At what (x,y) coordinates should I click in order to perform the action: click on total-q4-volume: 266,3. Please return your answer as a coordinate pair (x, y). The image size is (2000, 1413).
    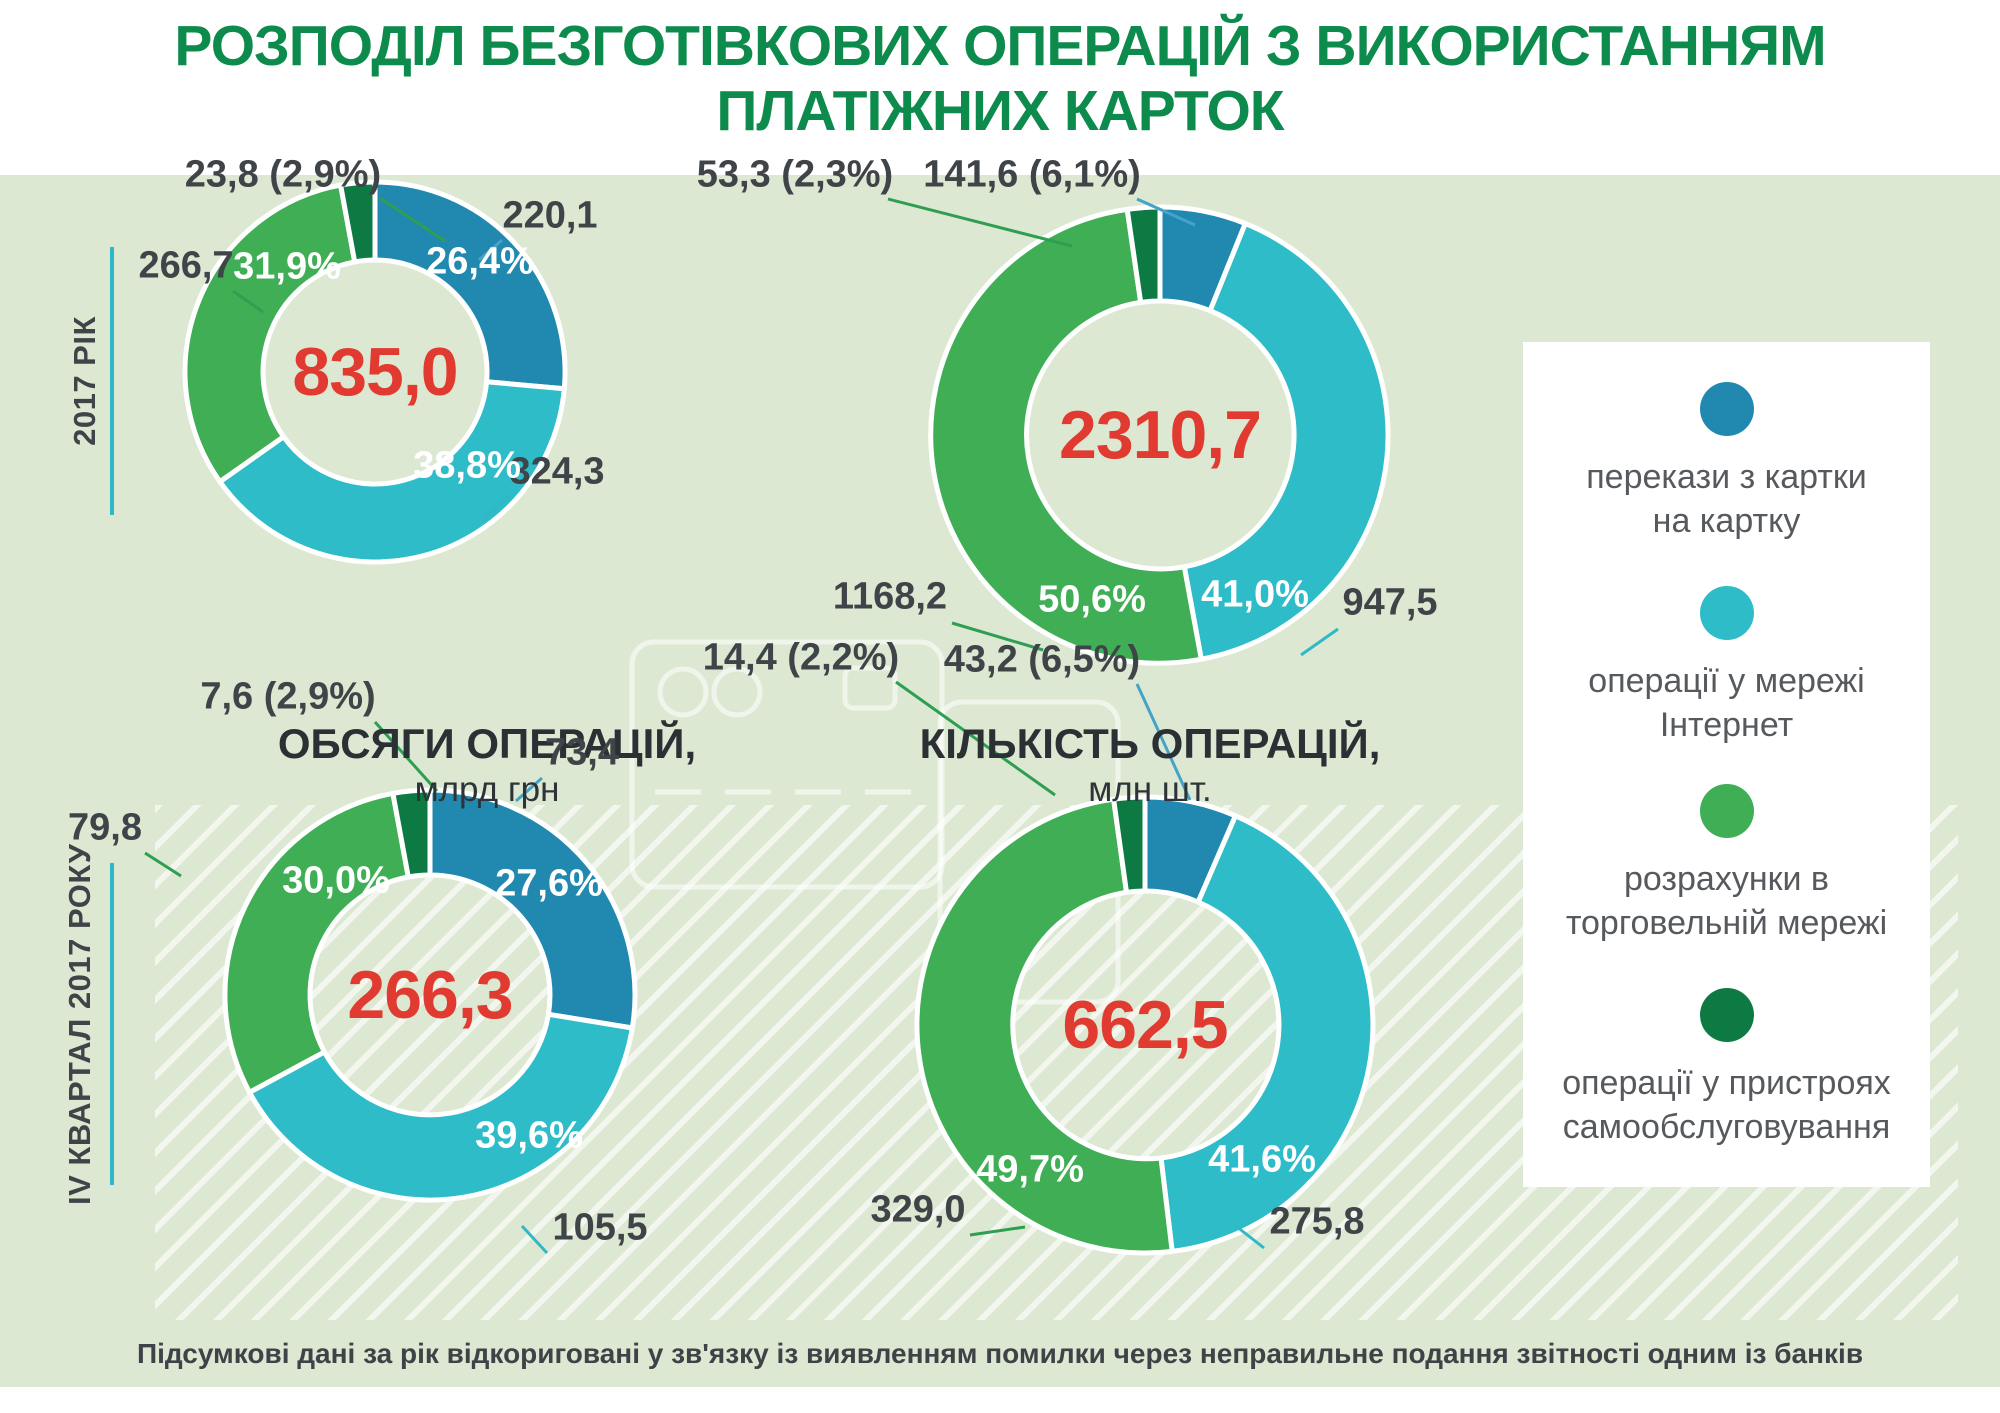
    Looking at the image, I should click on (430, 995).